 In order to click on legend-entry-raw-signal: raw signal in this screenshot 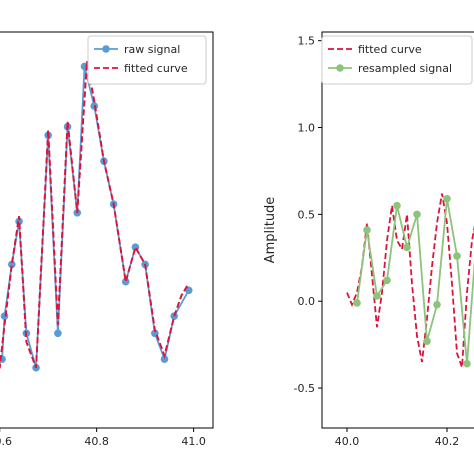, I will do `click(137, 49)`.